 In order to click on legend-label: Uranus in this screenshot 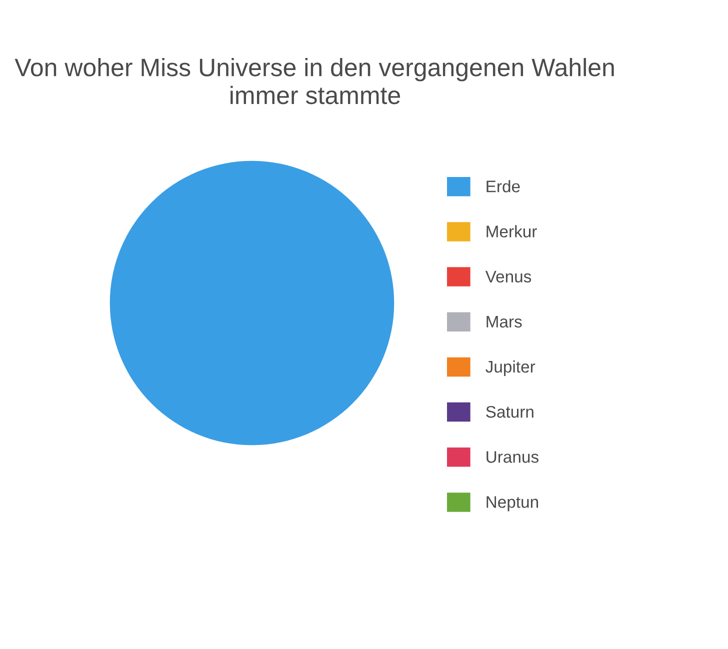, I will do `click(512, 457)`.